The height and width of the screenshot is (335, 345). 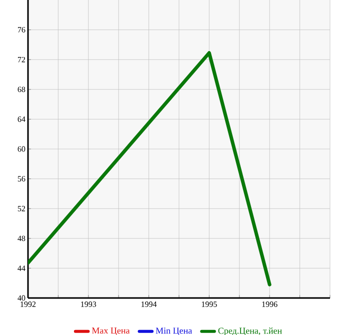 What do you see at coordinates (22, 119) in the screenshot?
I see `y-tick-label: 64` at bounding box center [22, 119].